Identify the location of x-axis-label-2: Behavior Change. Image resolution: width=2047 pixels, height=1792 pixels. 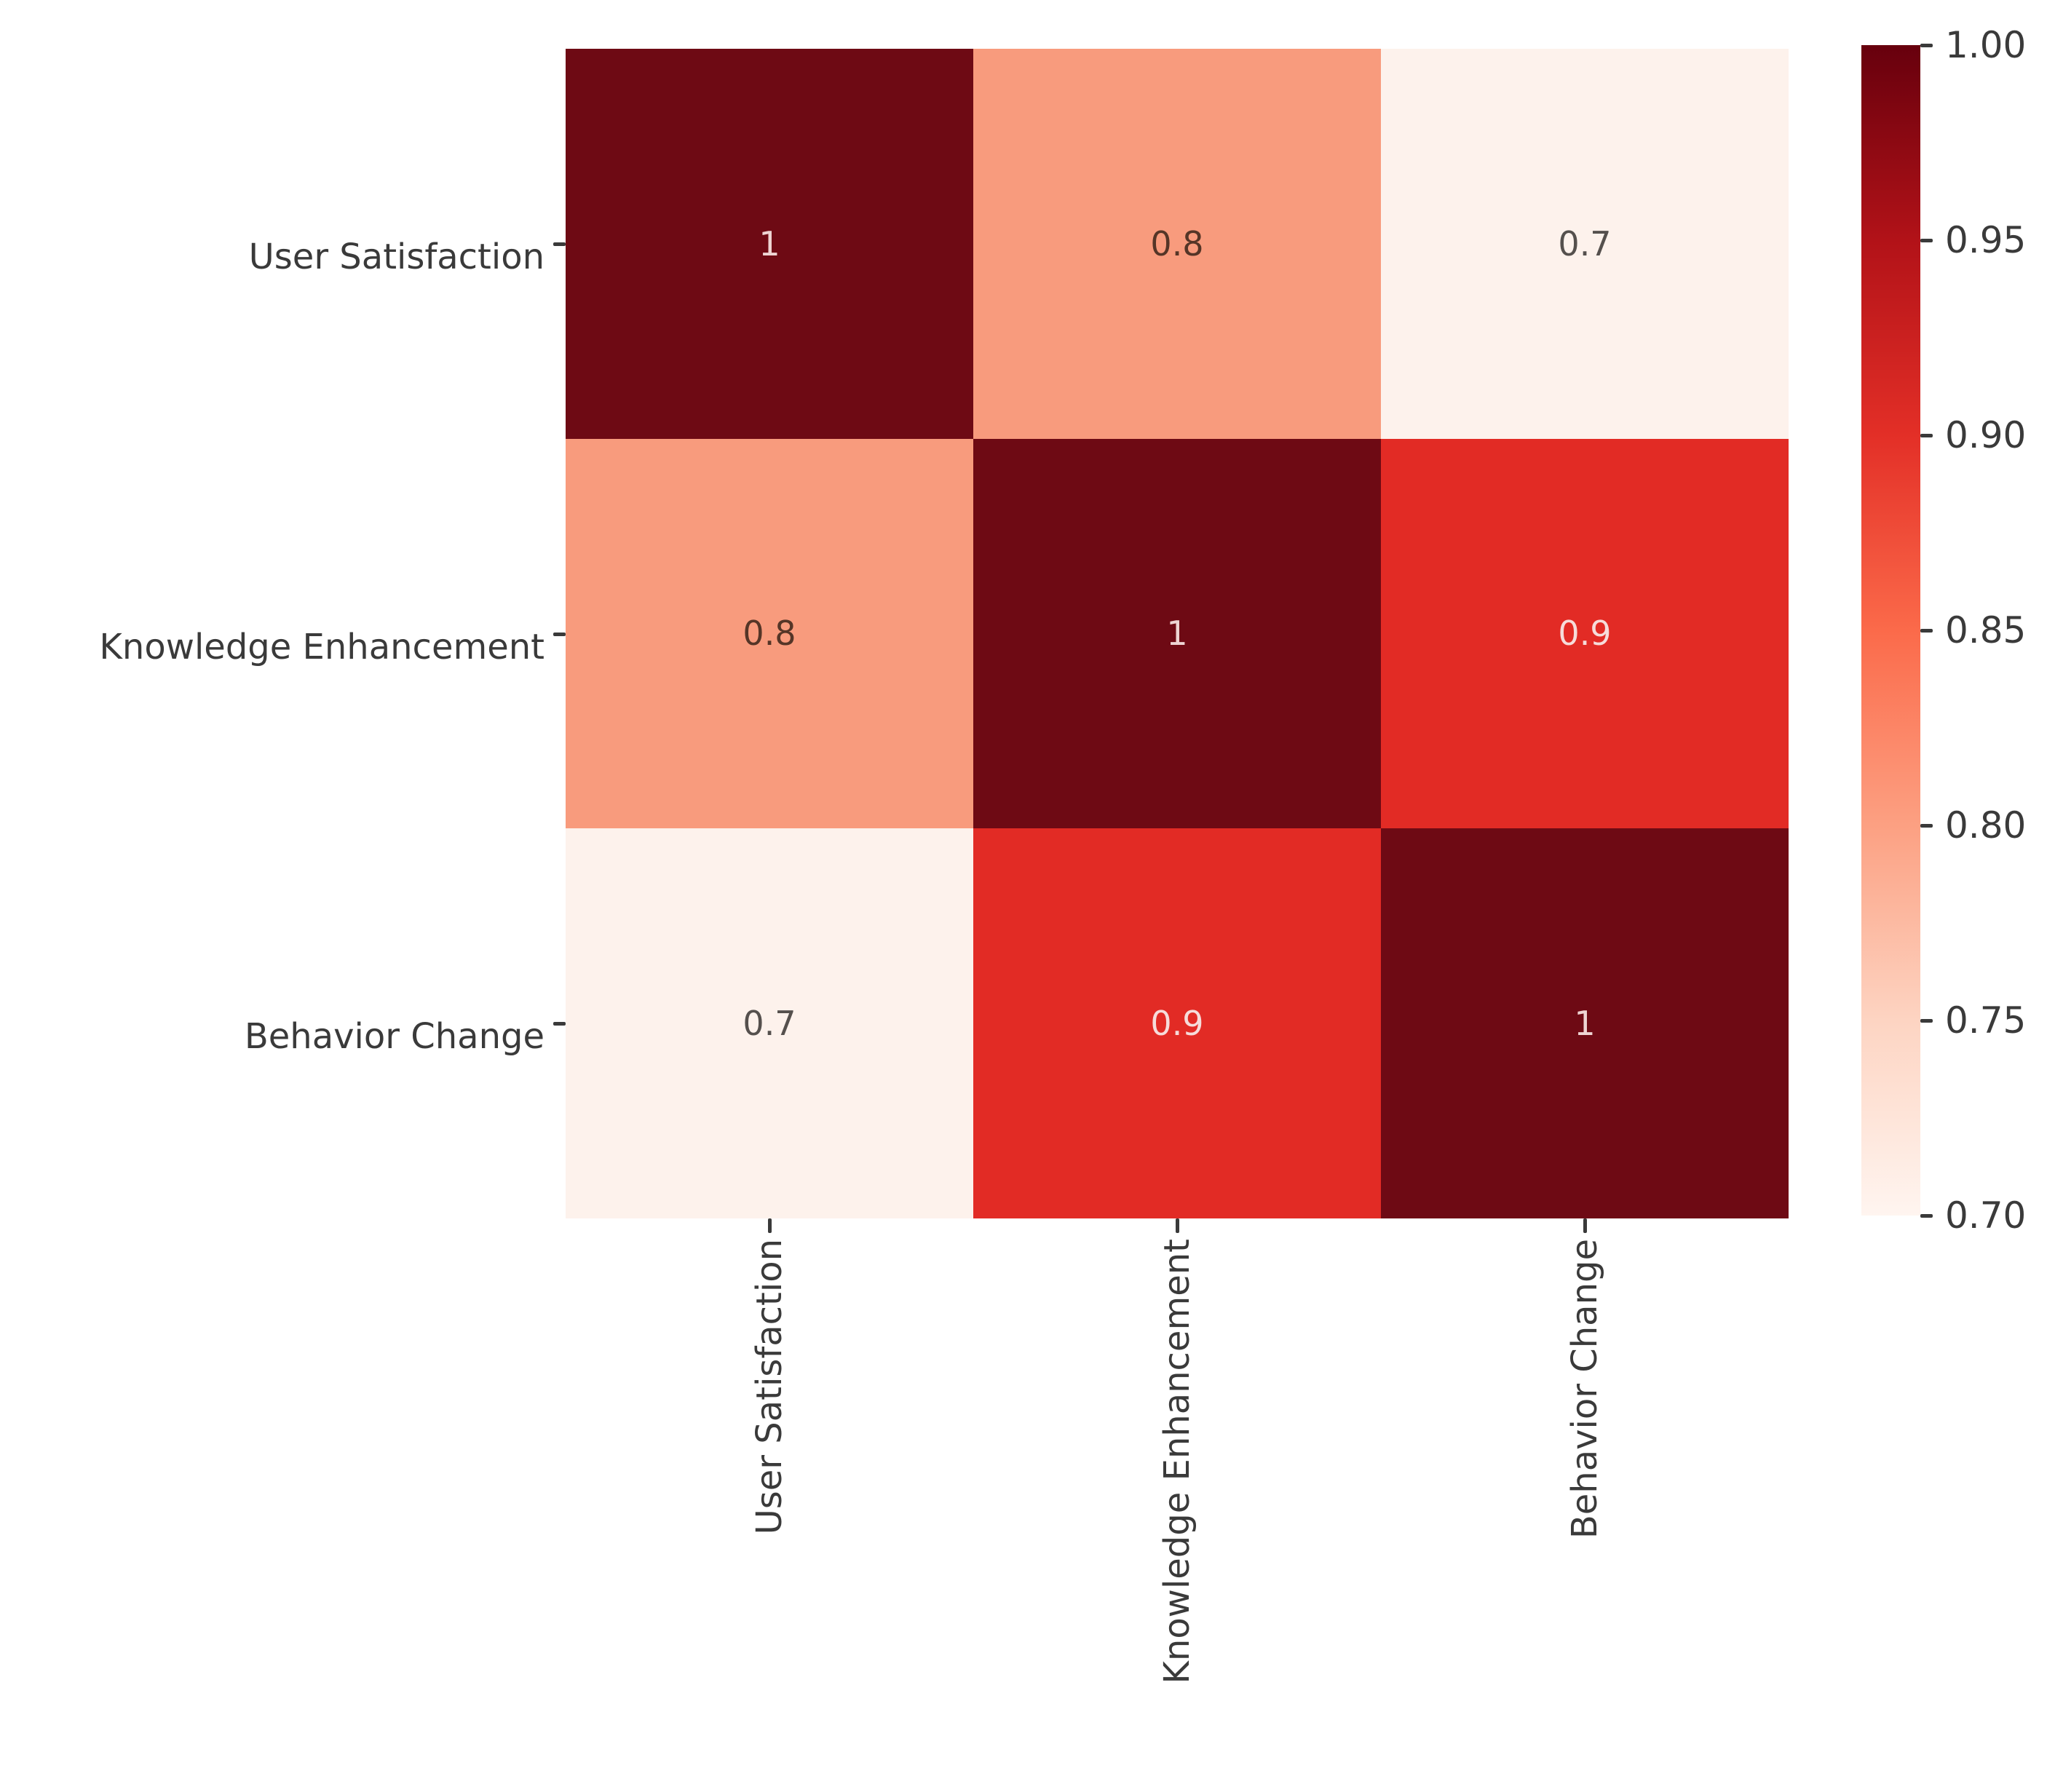
(1584, 1389).